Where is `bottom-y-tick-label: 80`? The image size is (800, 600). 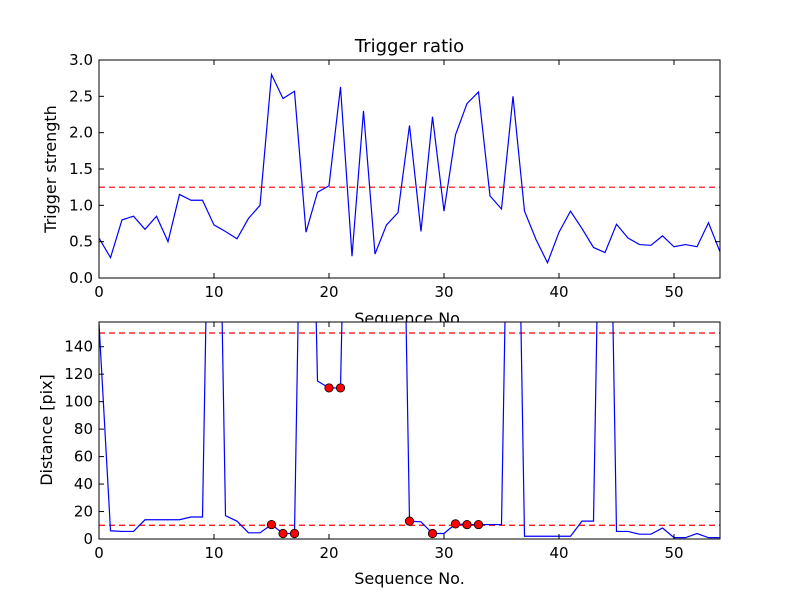 bottom-y-tick-label: 80 is located at coordinates (83, 429).